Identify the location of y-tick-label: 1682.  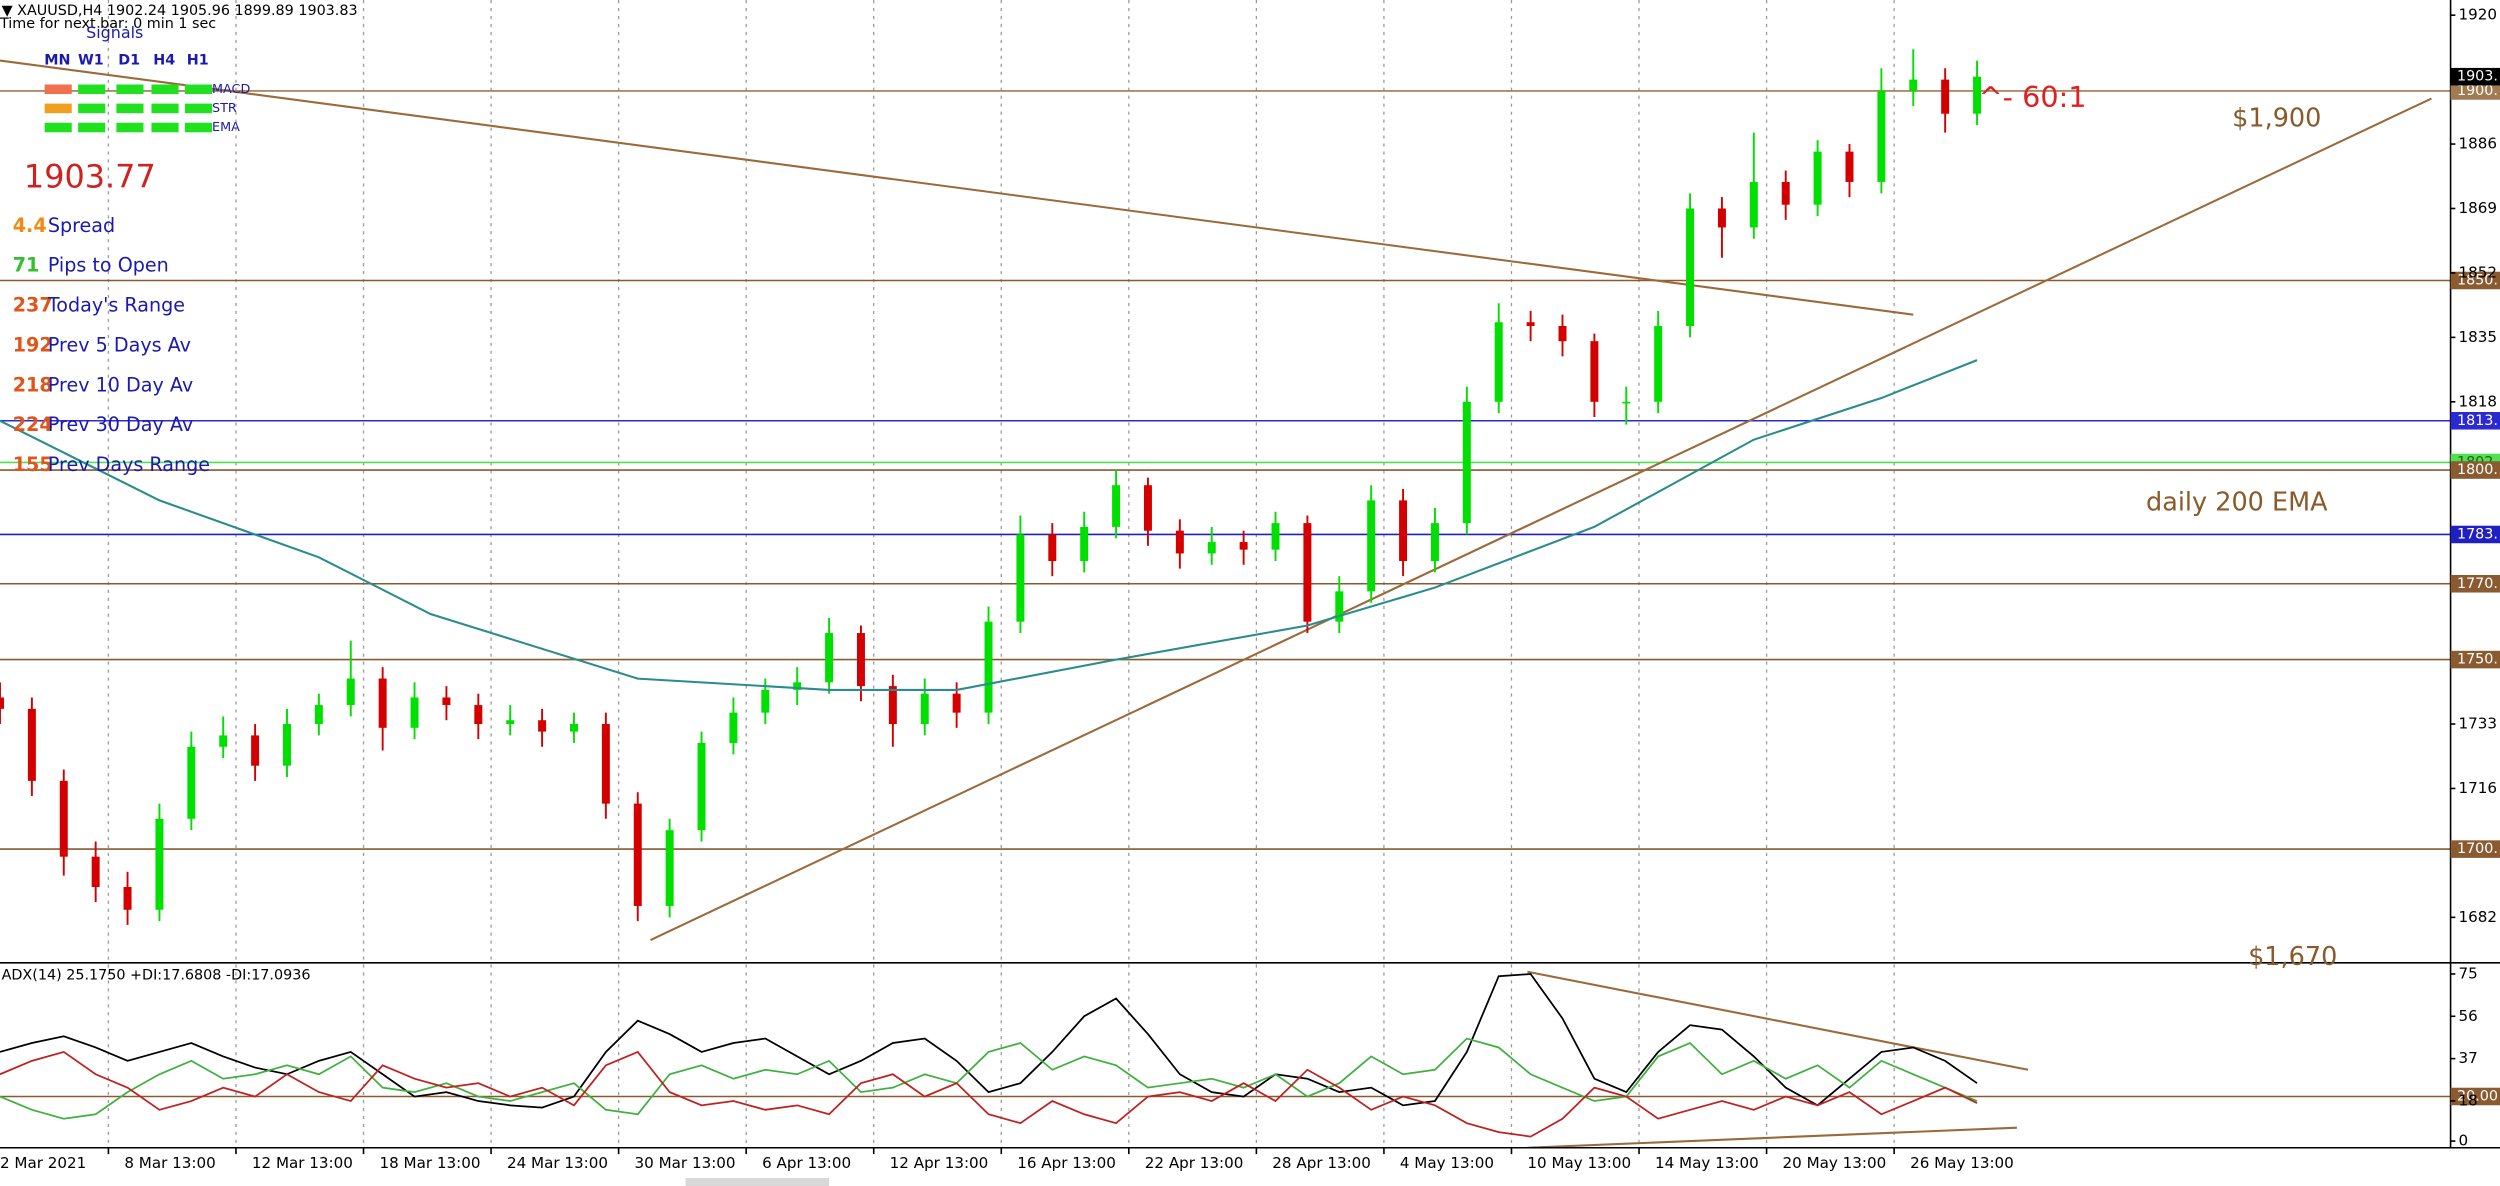
(2478, 917).